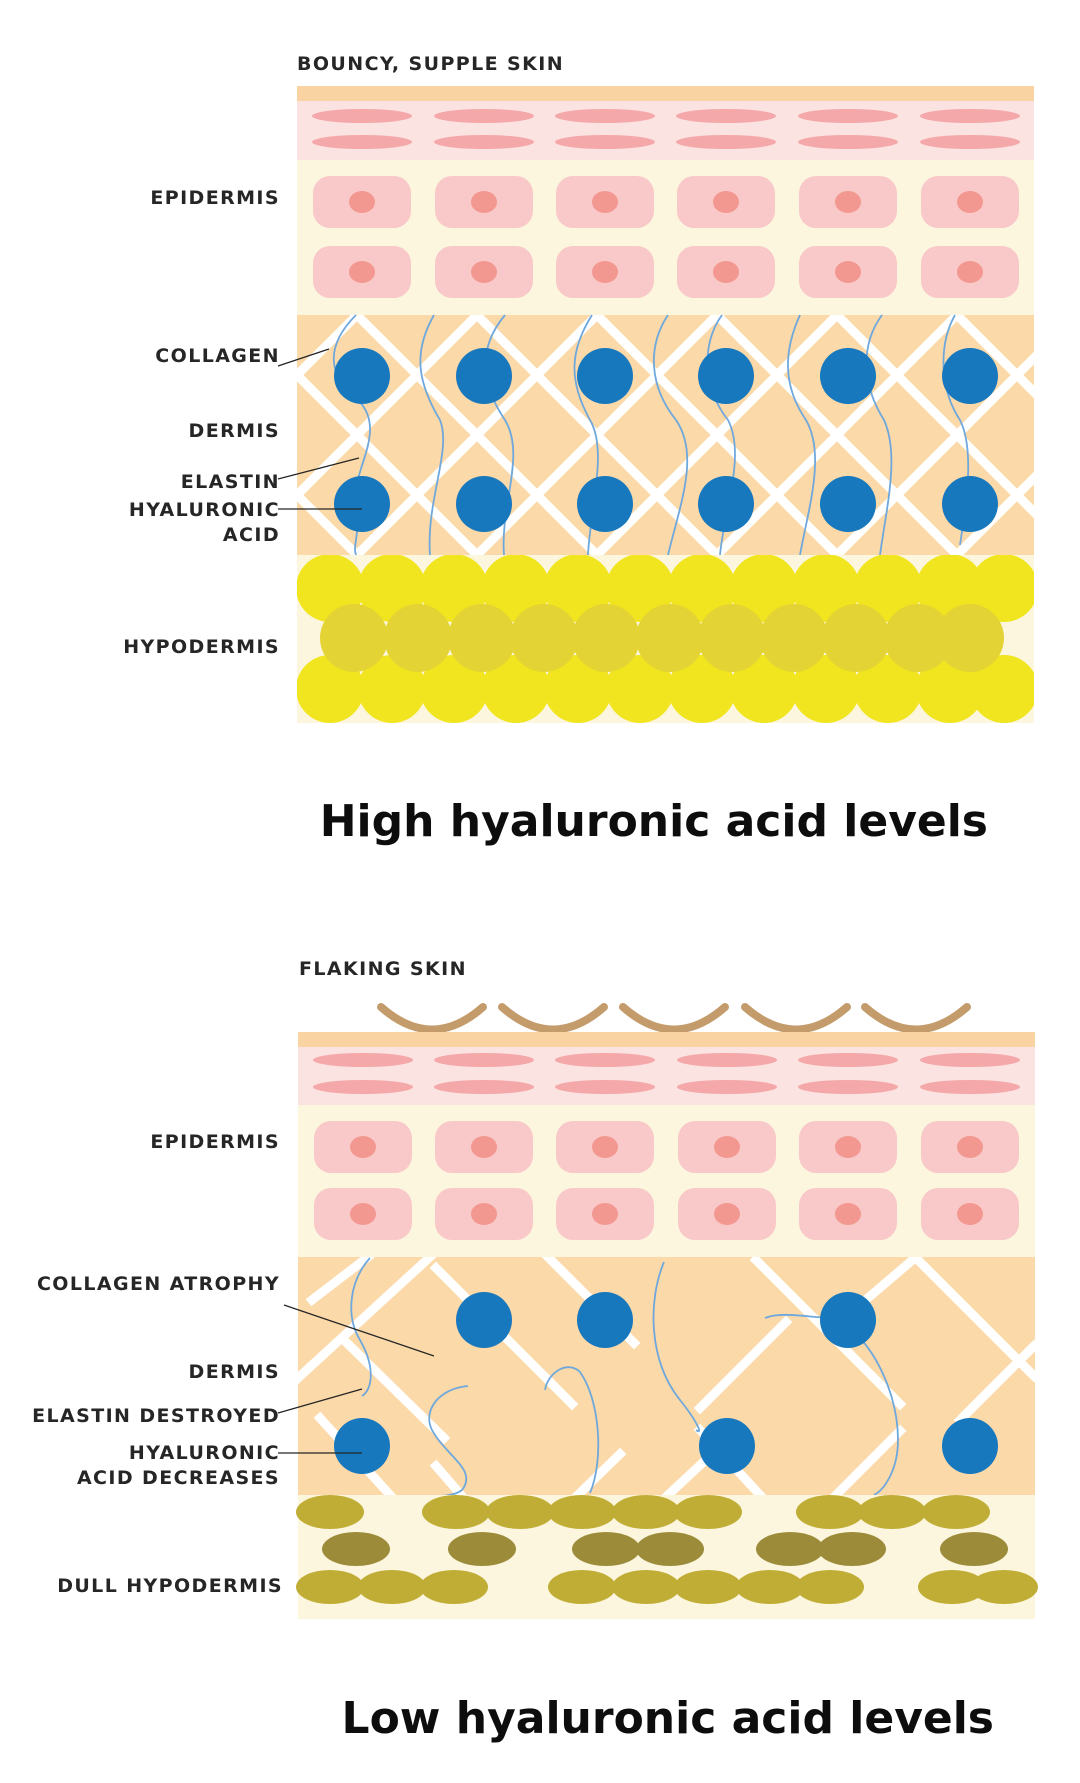 The width and height of the screenshot is (1080, 1783). I want to click on elastin-fragment, so click(676, 1347).